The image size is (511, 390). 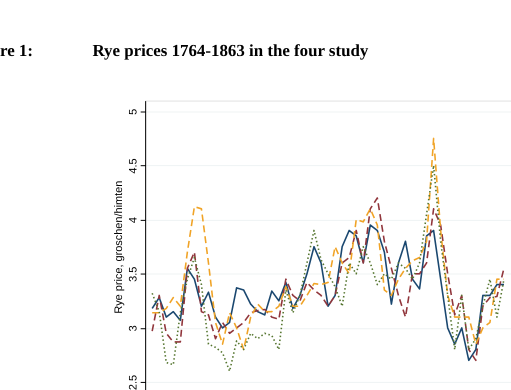 What do you see at coordinates (134, 274) in the screenshot?
I see `y-tick-label: 3.5` at bounding box center [134, 274].